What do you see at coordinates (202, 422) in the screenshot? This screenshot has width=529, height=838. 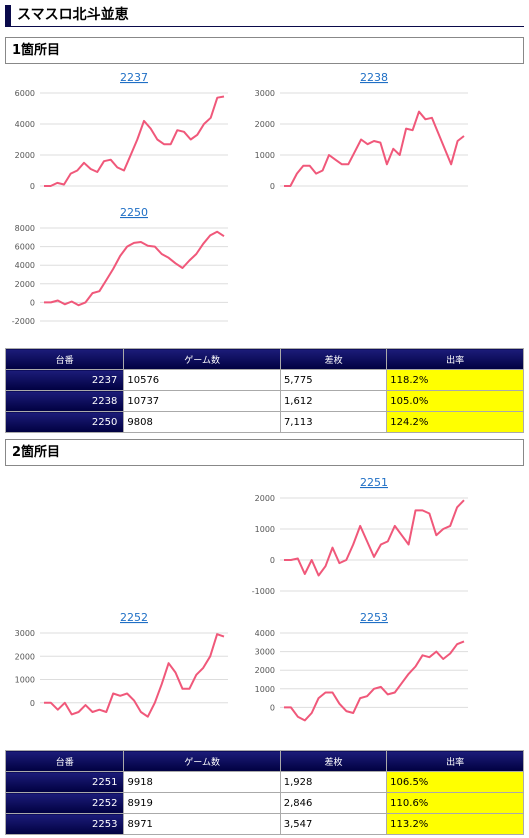 I see `table-cell: 9808` at bounding box center [202, 422].